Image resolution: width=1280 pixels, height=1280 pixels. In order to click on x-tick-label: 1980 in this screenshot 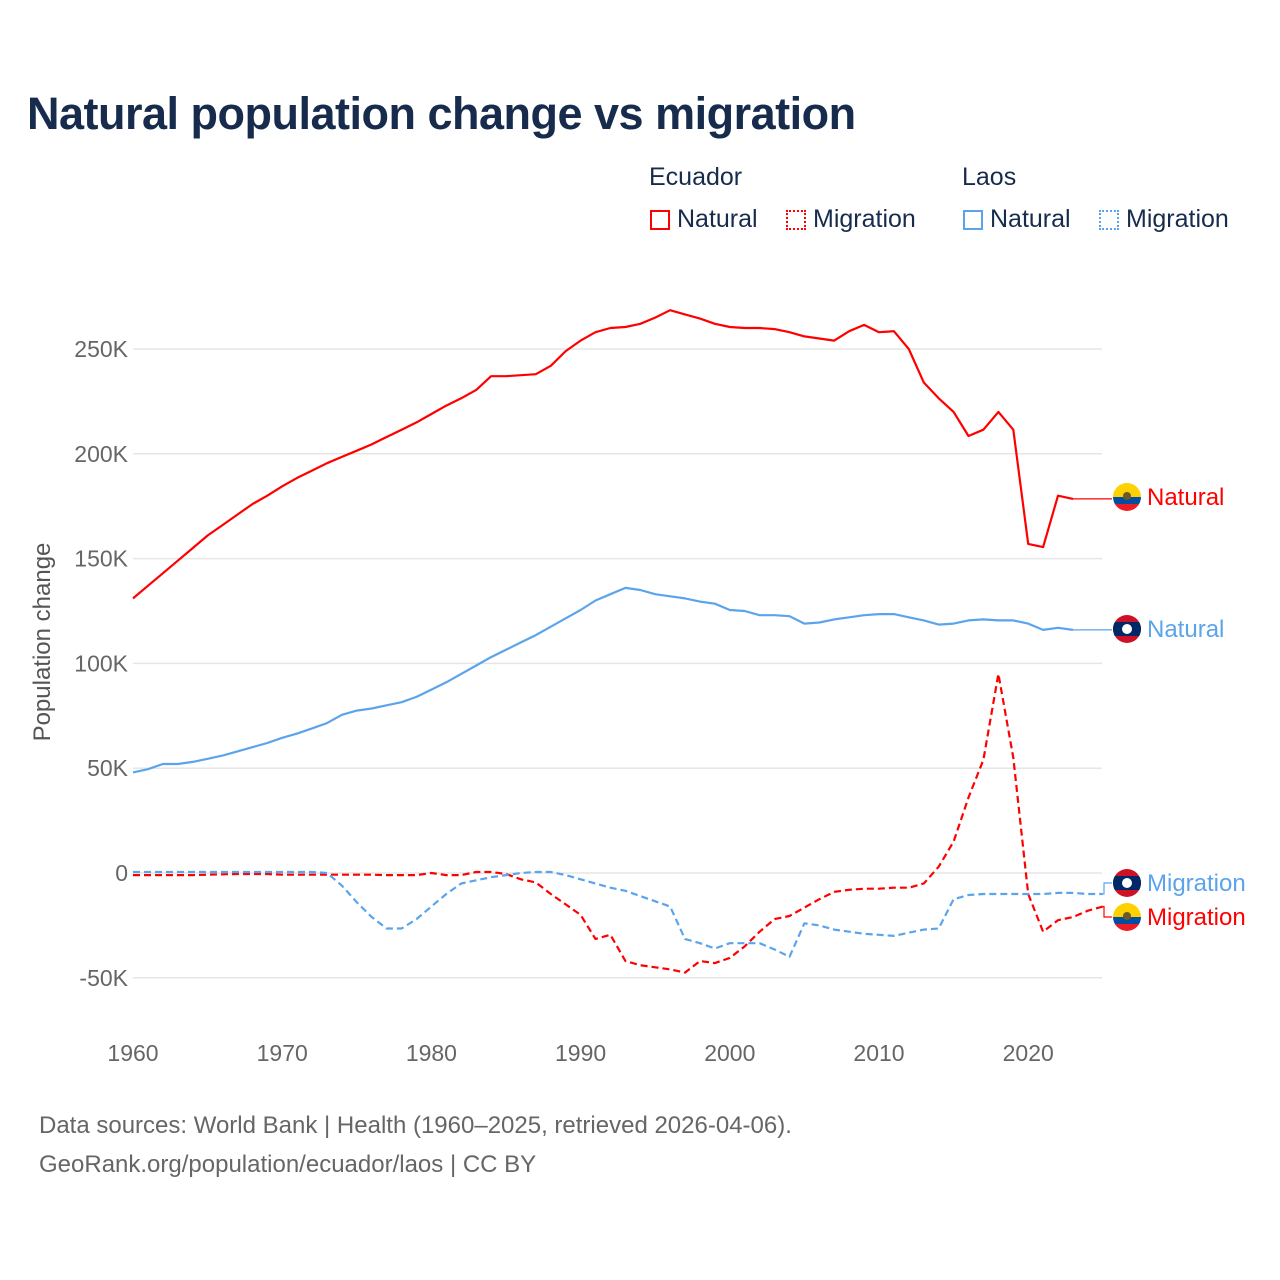, I will do `click(431, 1053)`.